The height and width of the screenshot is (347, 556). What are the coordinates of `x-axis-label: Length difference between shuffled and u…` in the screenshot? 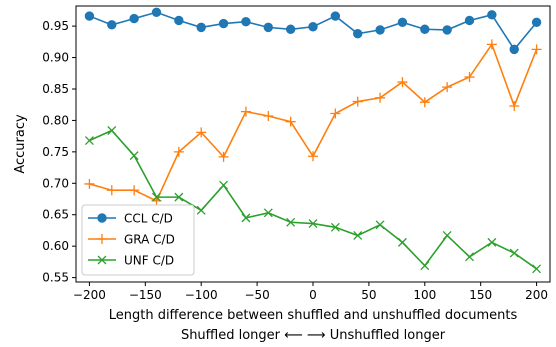 It's located at (313, 315).